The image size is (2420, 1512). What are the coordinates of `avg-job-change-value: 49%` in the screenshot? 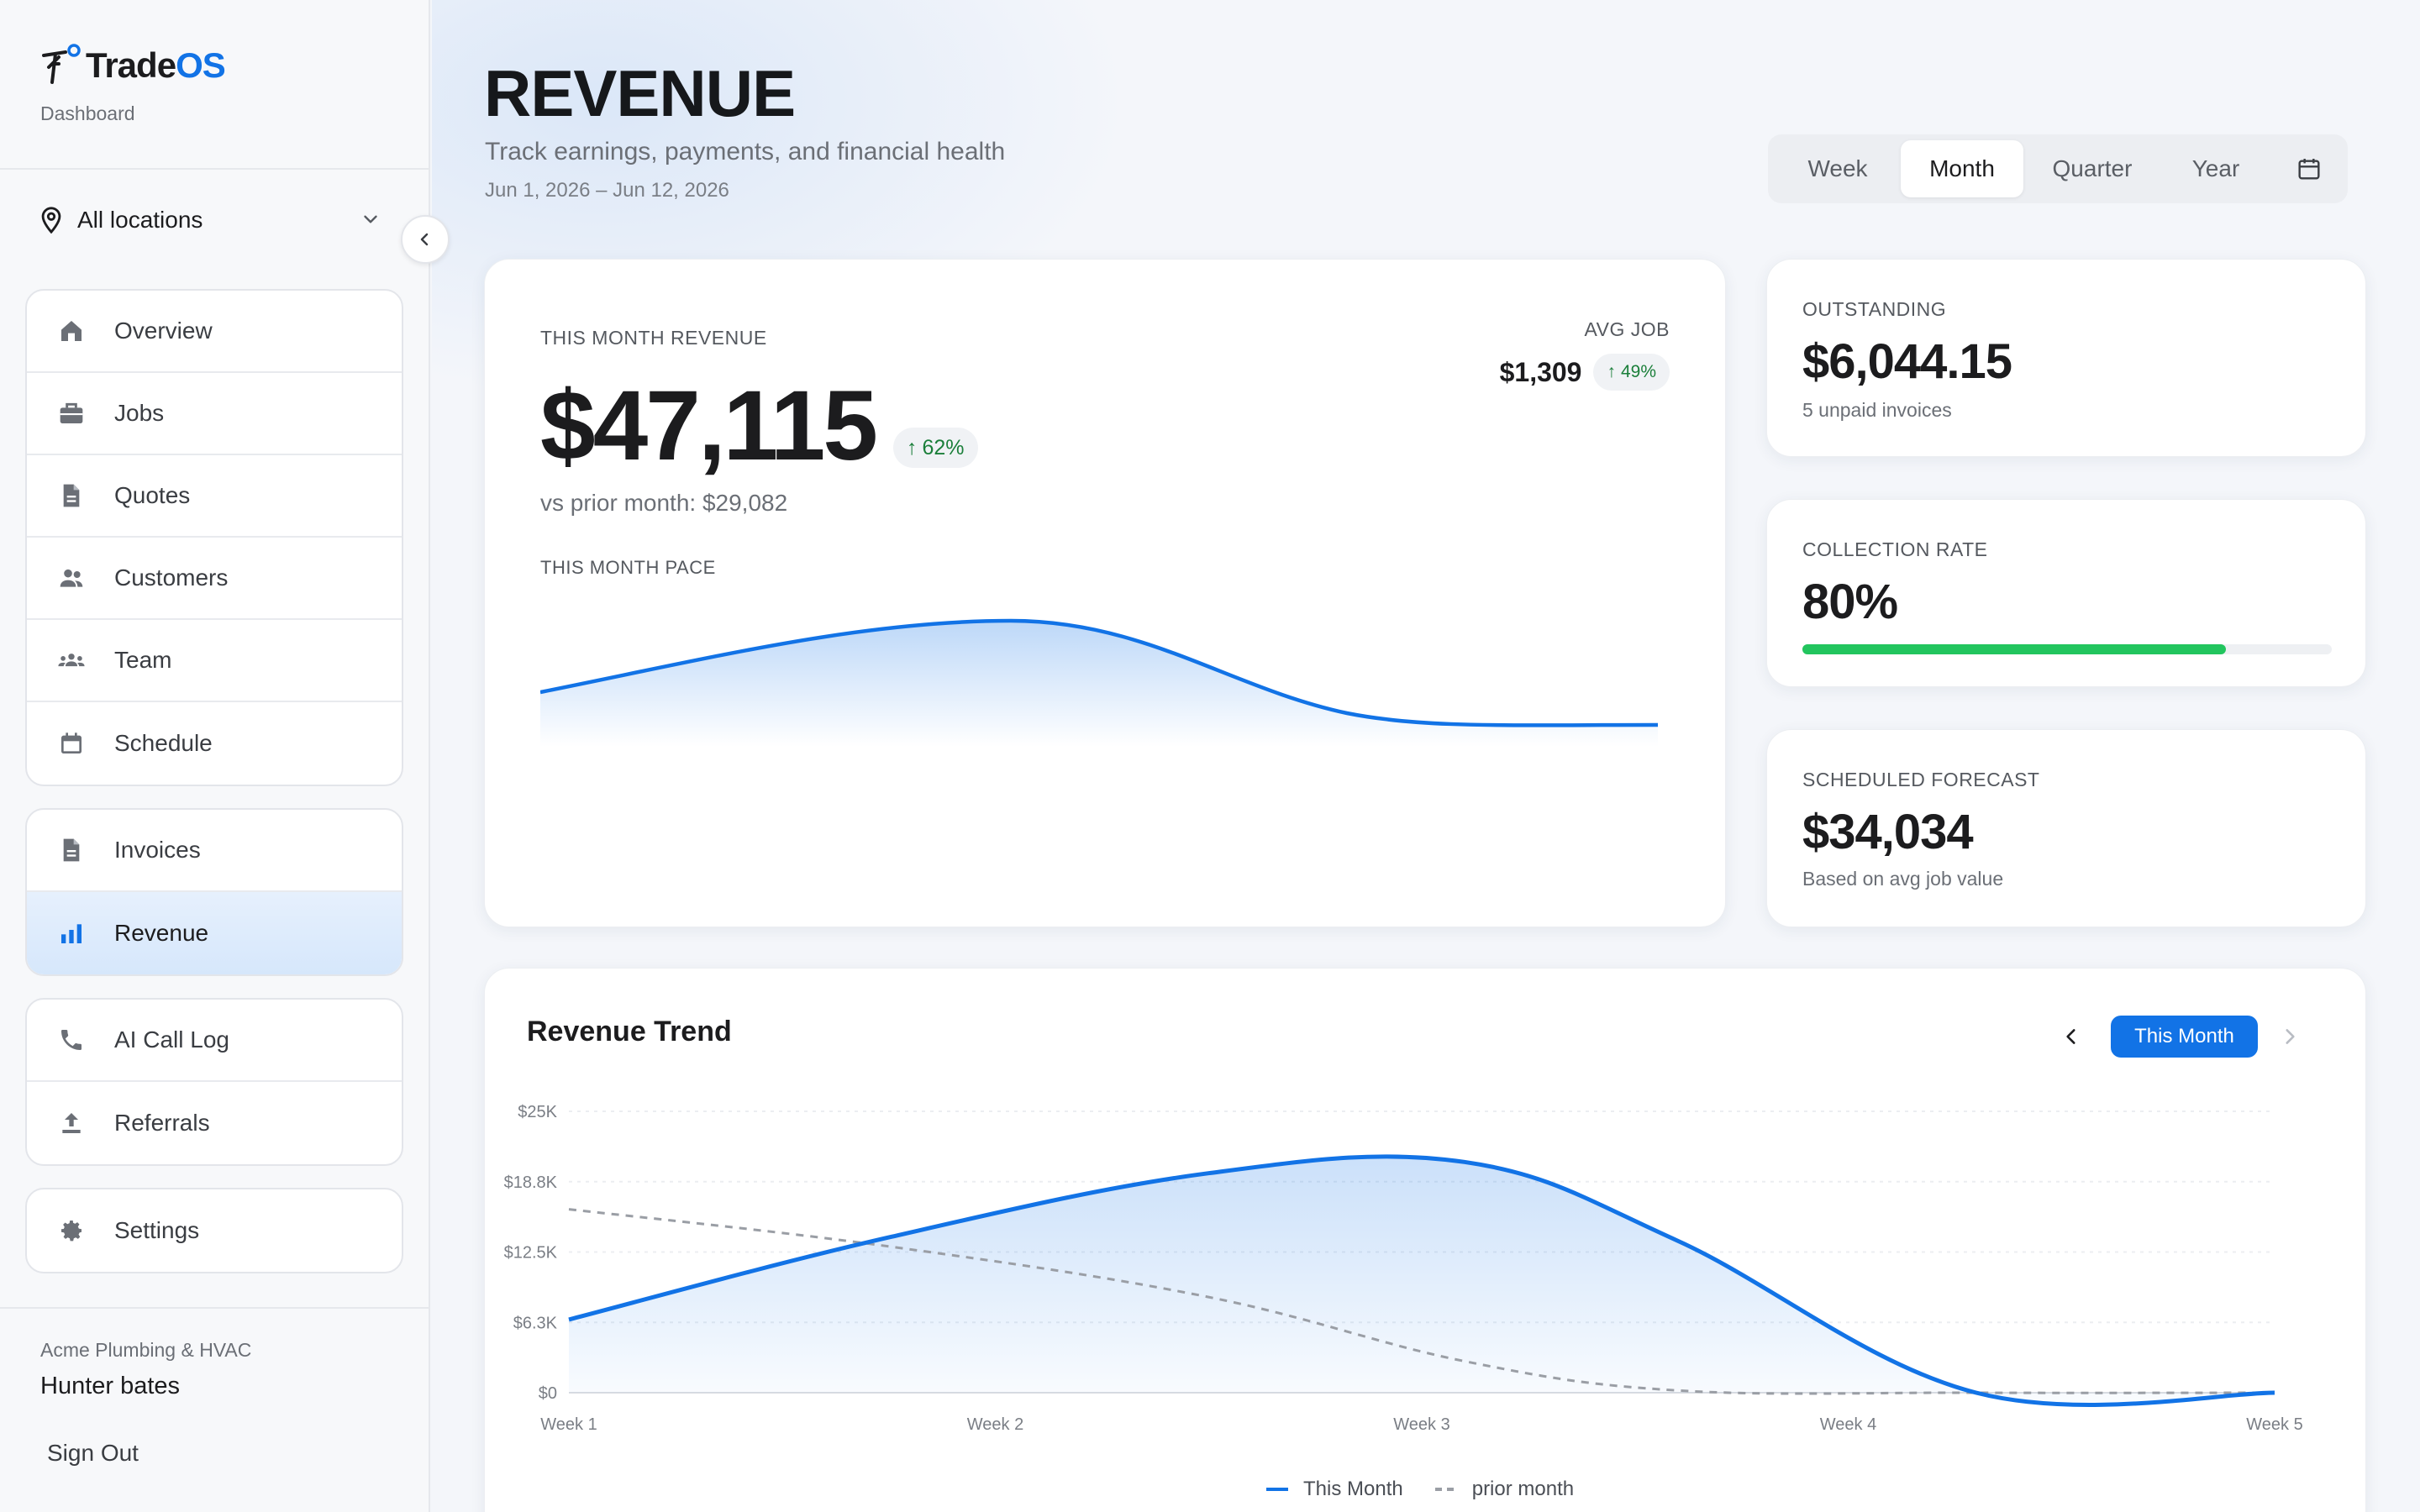 It's located at (1638, 371).